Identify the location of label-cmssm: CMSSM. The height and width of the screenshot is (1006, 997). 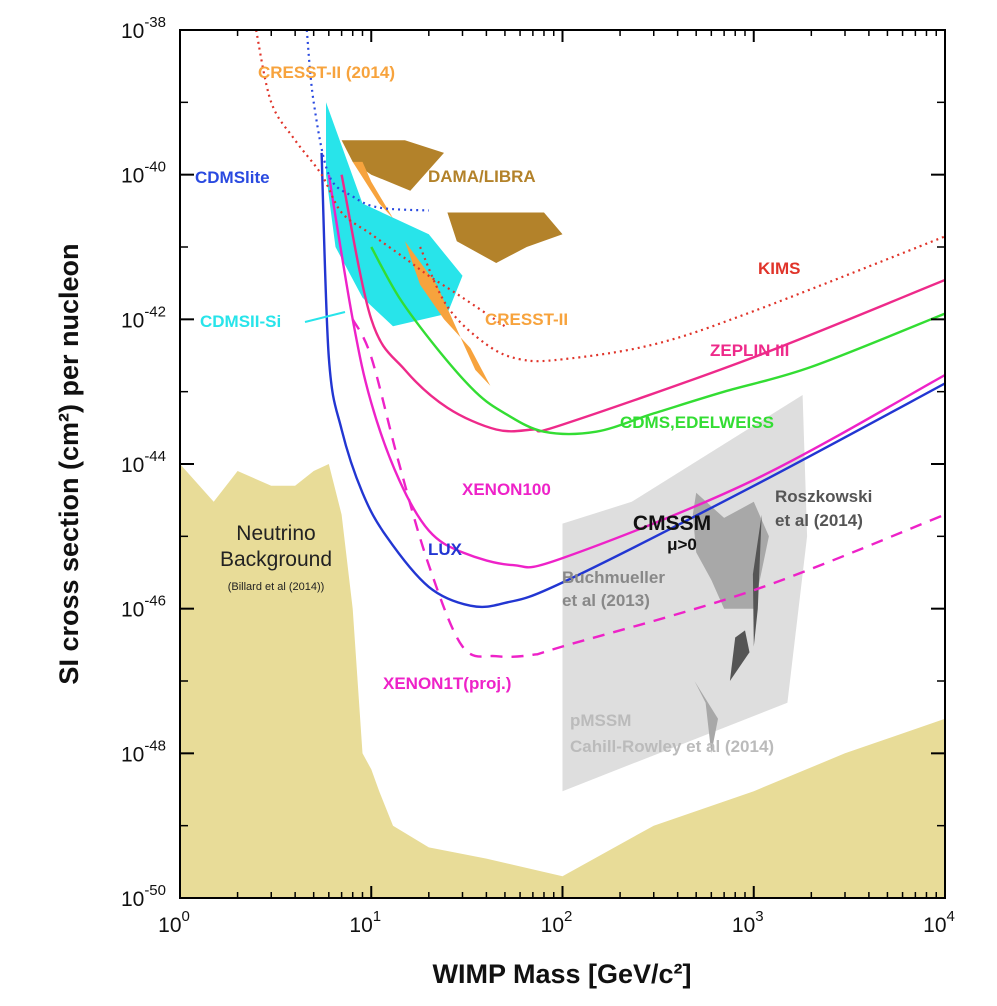
(672, 523).